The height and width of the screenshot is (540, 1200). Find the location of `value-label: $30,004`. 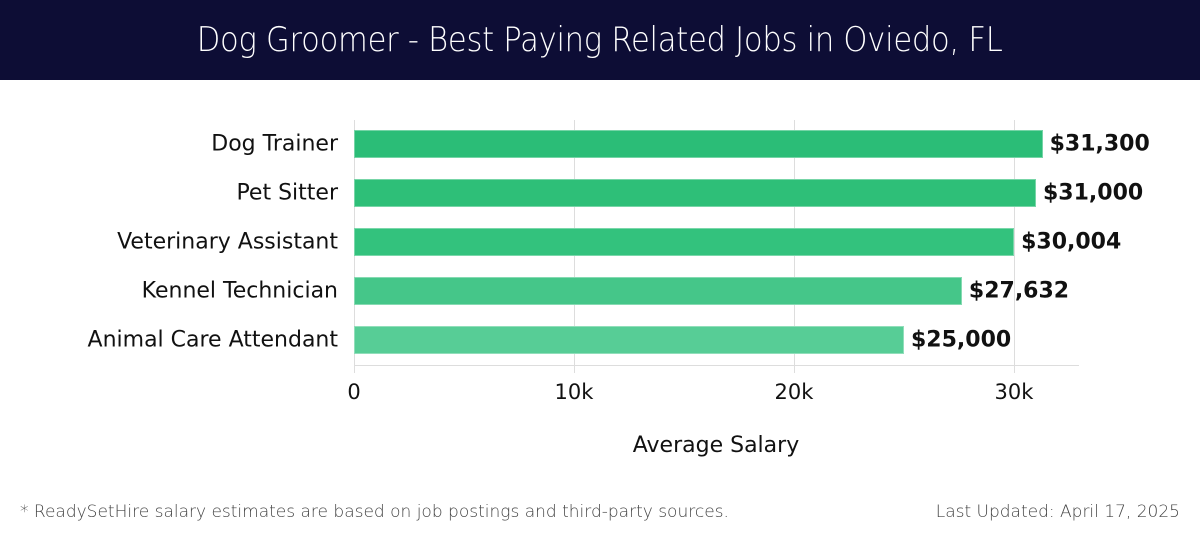

value-label: $30,004 is located at coordinates (1071, 242).